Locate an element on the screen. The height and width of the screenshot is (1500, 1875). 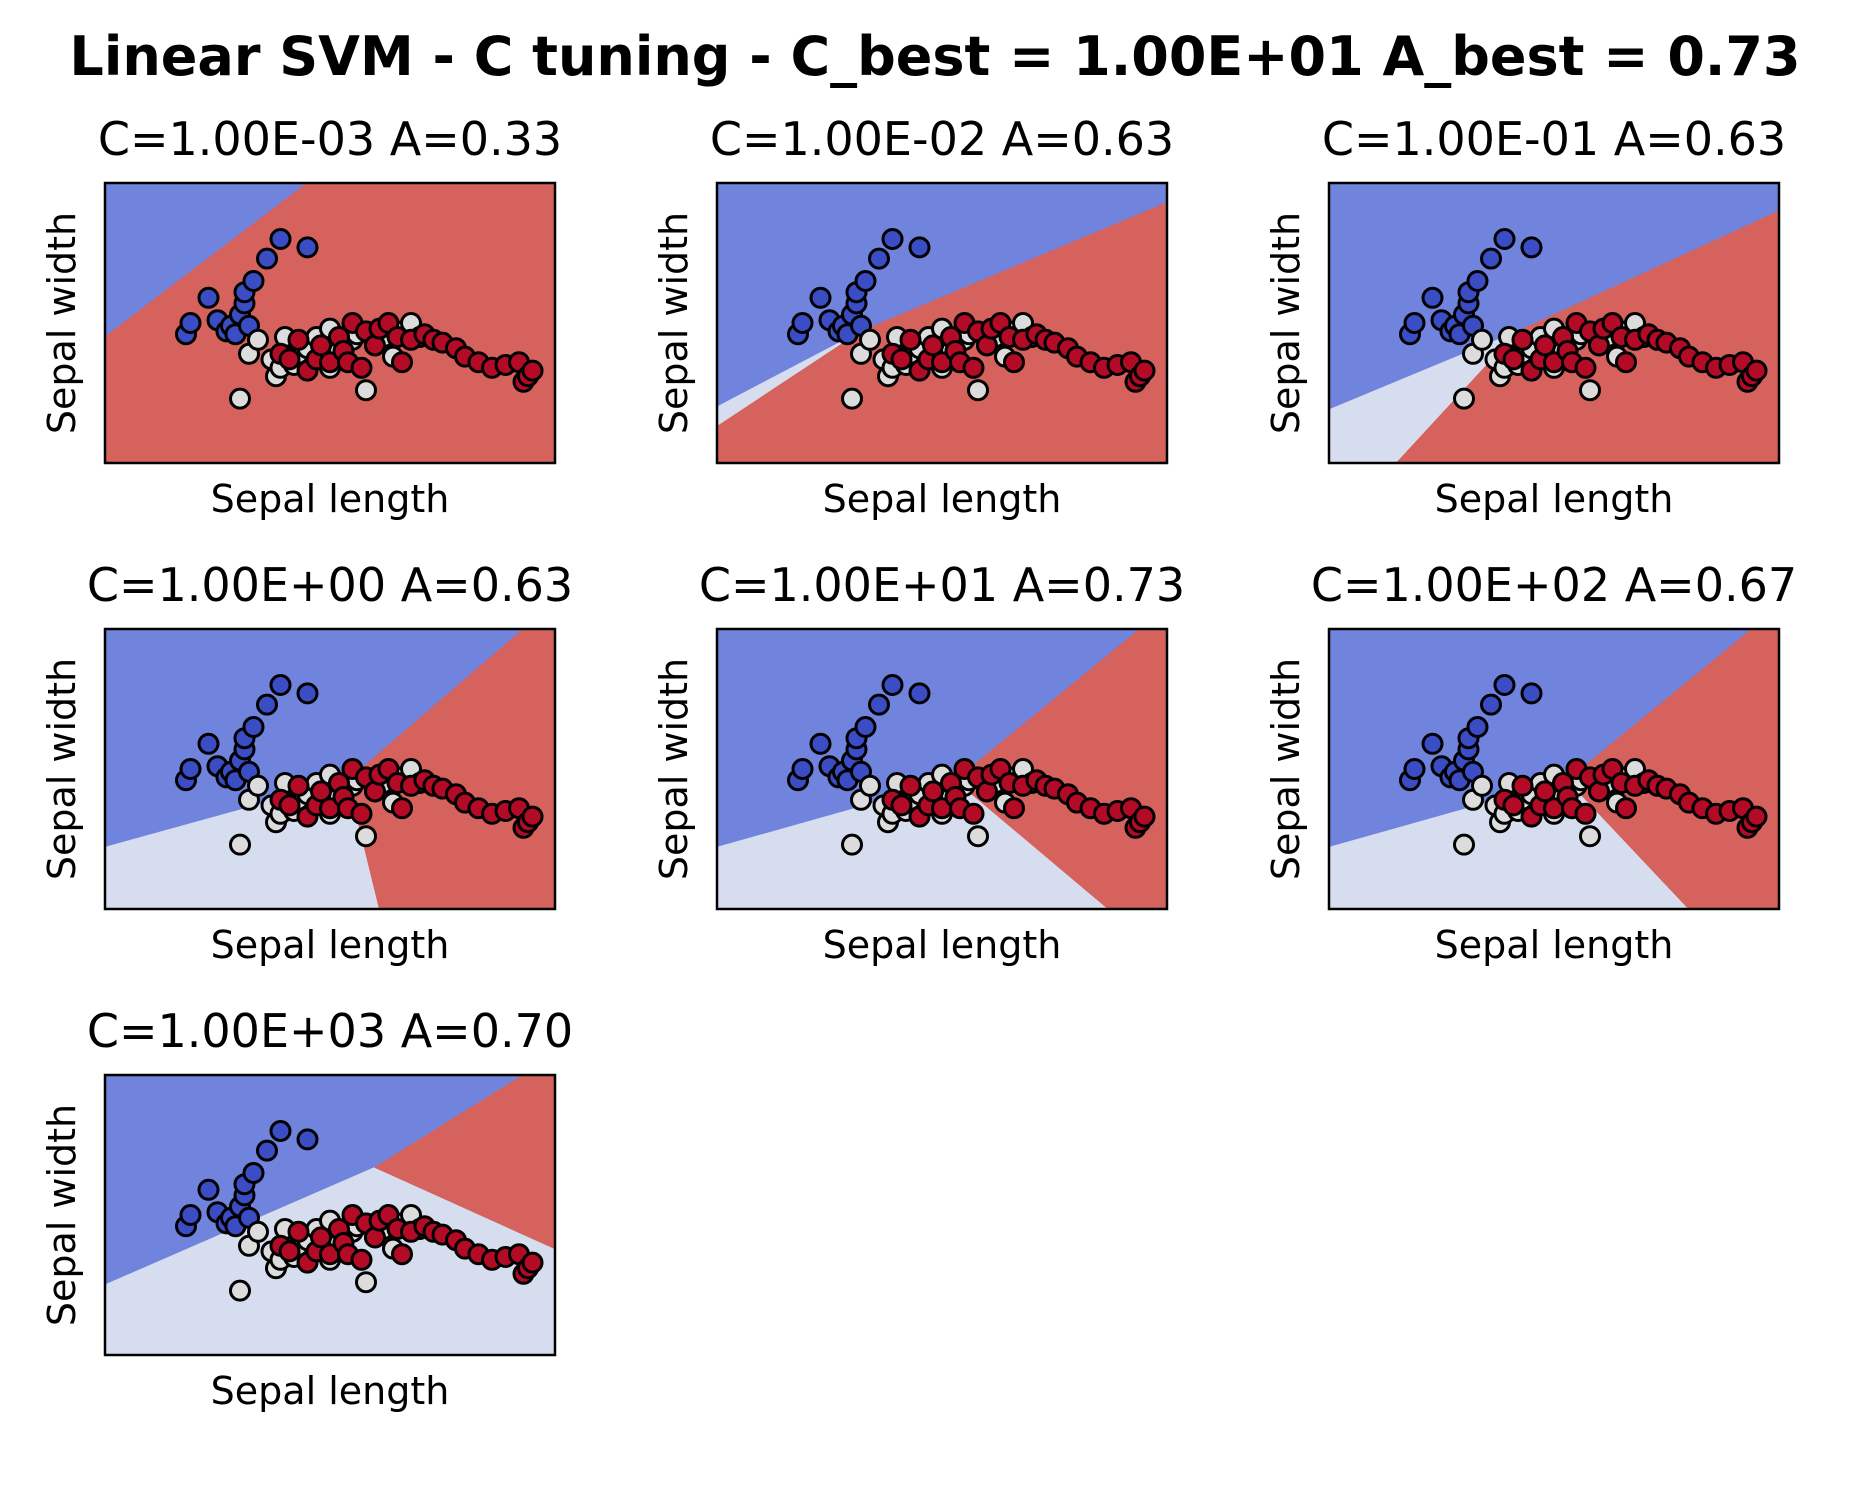
subplot-title: C=1.00E+01 A=0.73 is located at coordinates (942, 585).